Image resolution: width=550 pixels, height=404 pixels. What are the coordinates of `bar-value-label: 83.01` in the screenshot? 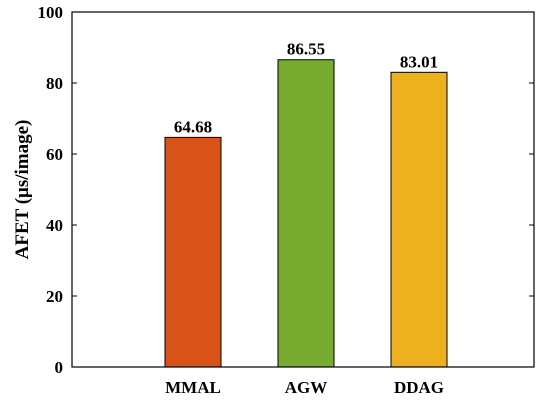 It's located at (419, 61).